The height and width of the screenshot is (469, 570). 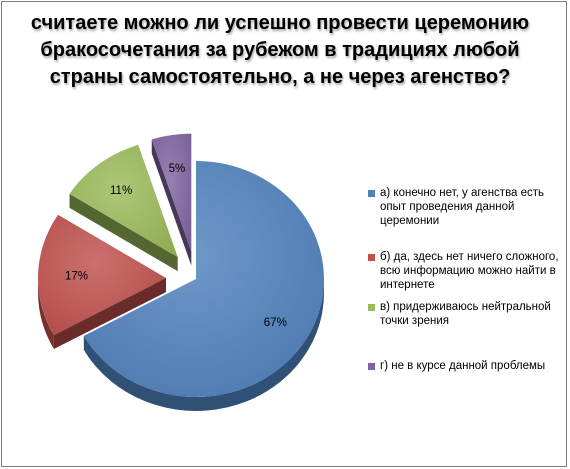 What do you see at coordinates (76, 277) in the screenshot?
I see `data-label: 17%` at bounding box center [76, 277].